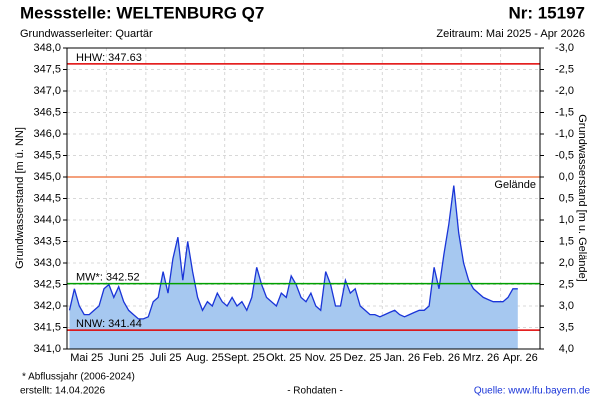 The height and width of the screenshot is (400, 600). I want to click on y2-tick-label: 3,5, so click(566, 327).